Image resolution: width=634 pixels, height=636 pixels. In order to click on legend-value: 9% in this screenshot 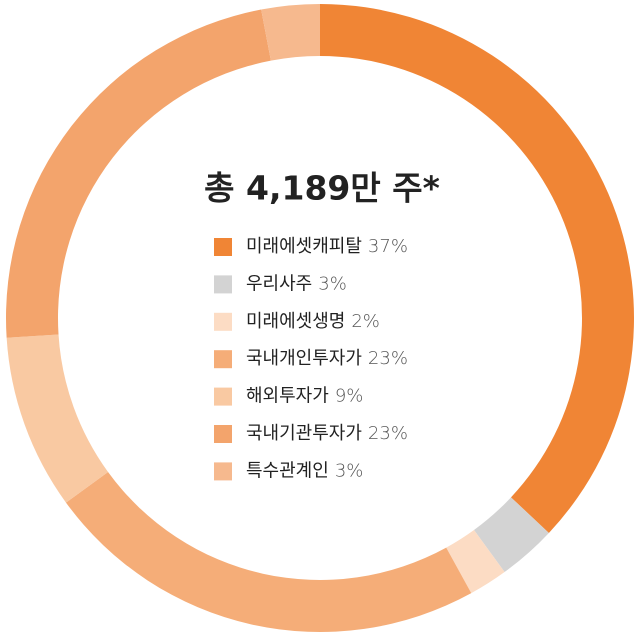, I will do `click(349, 396)`.